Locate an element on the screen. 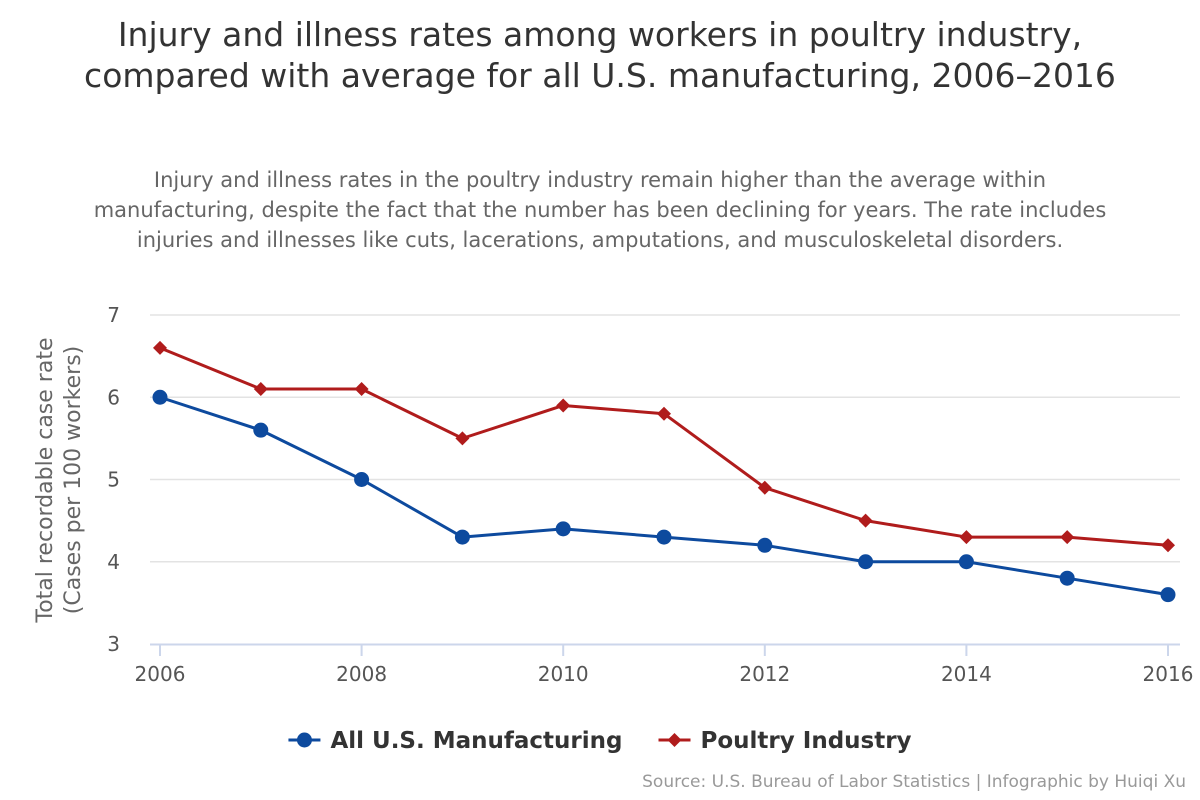  point-poultry-industry-2006 is located at coordinates (160, 347).